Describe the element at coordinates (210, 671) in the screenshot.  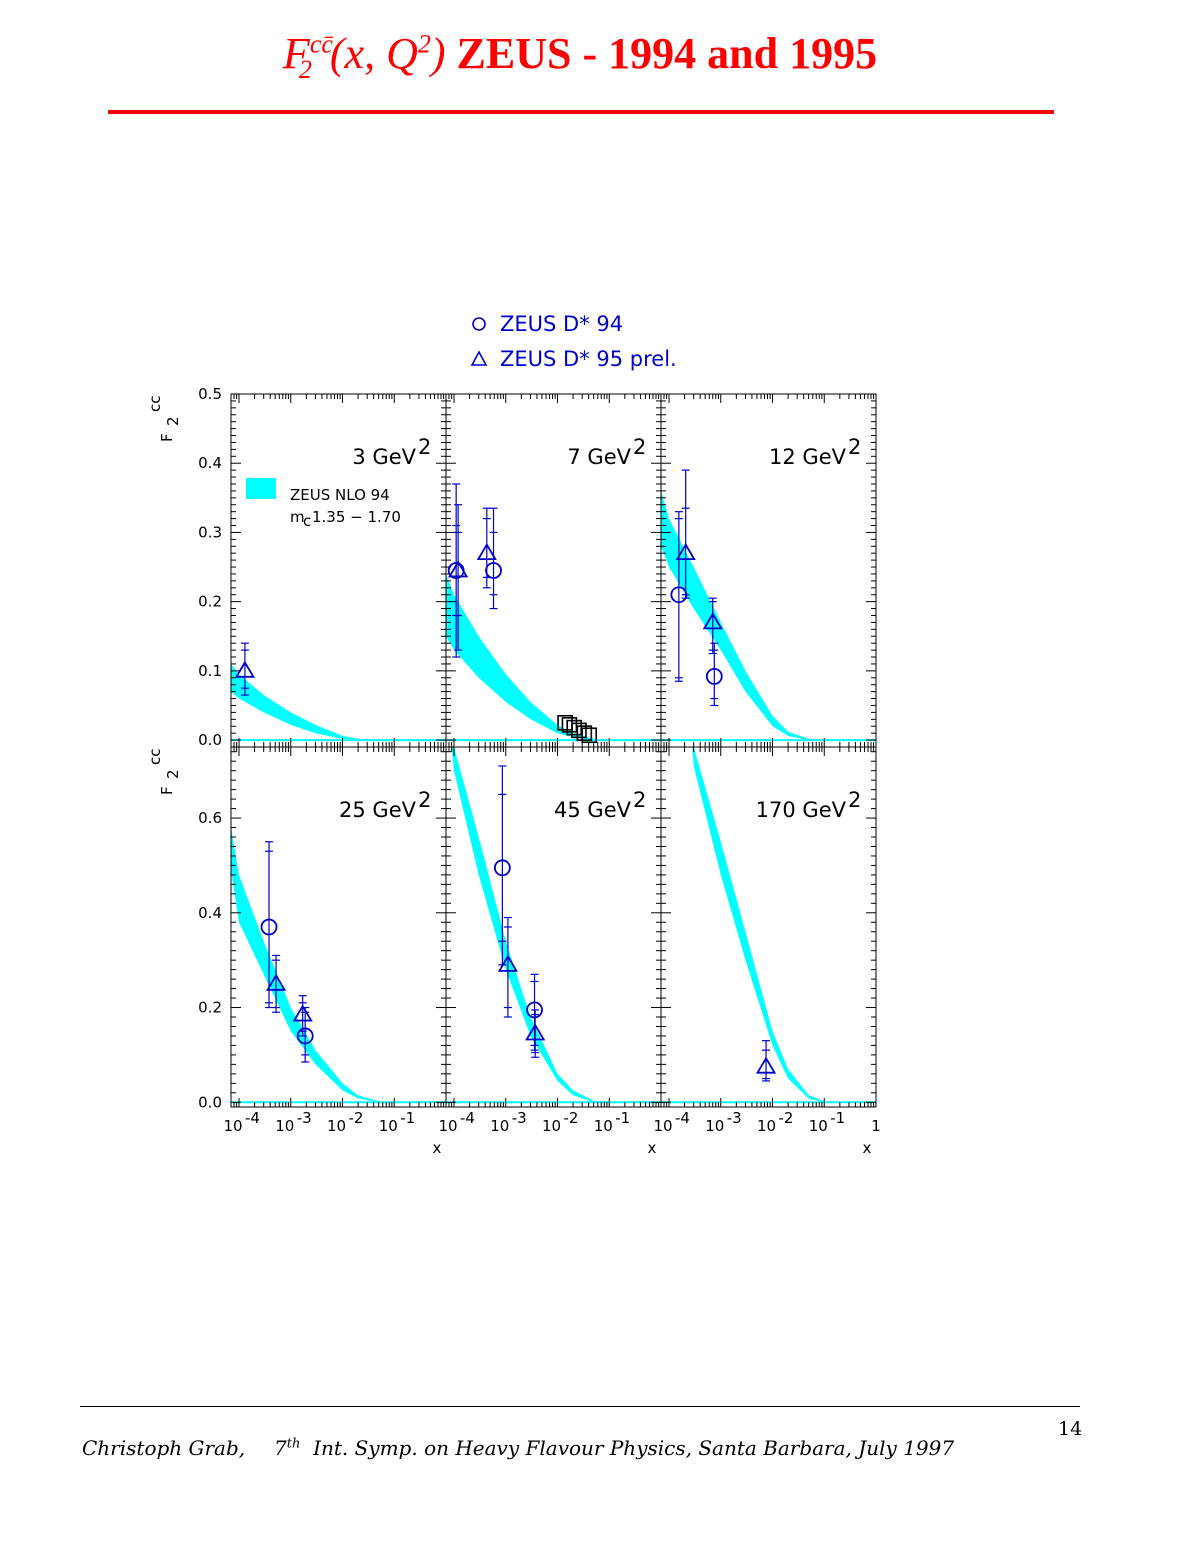
I see `y-tick-label: 0.1` at that location.